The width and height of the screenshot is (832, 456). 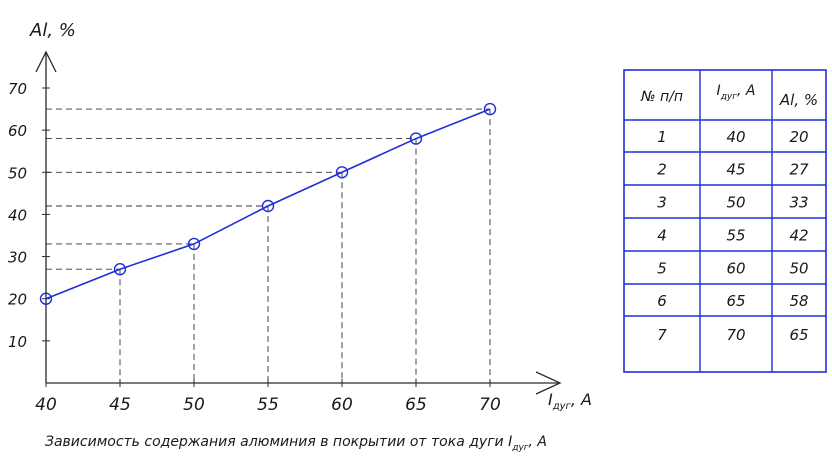 I want to click on table-cell: 20, so click(x=798, y=137).